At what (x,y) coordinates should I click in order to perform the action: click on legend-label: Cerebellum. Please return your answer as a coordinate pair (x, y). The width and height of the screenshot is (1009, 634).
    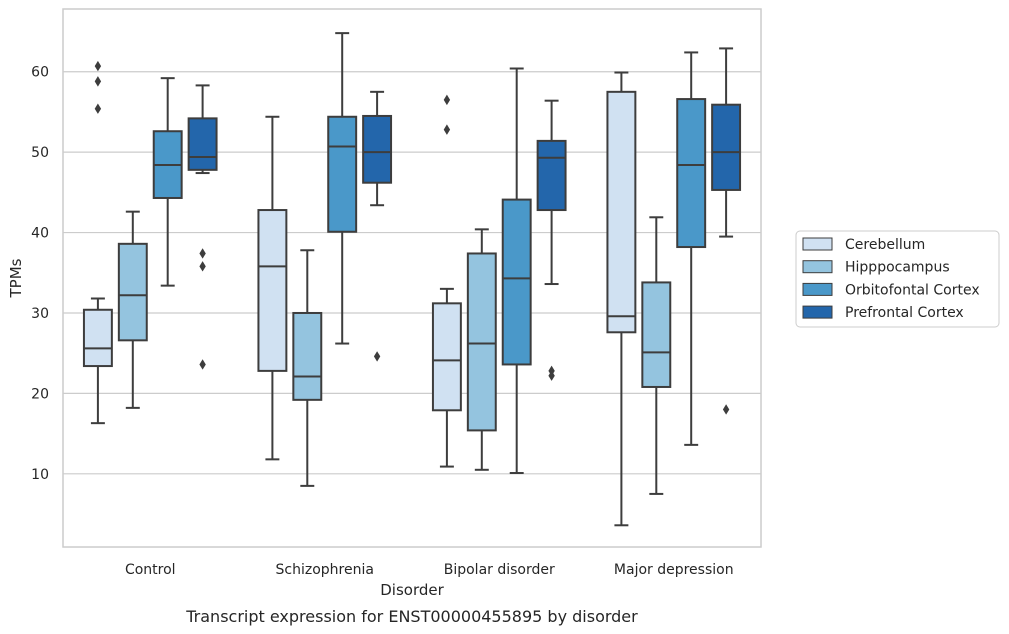
    Looking at the image, I should click on (885, 245).